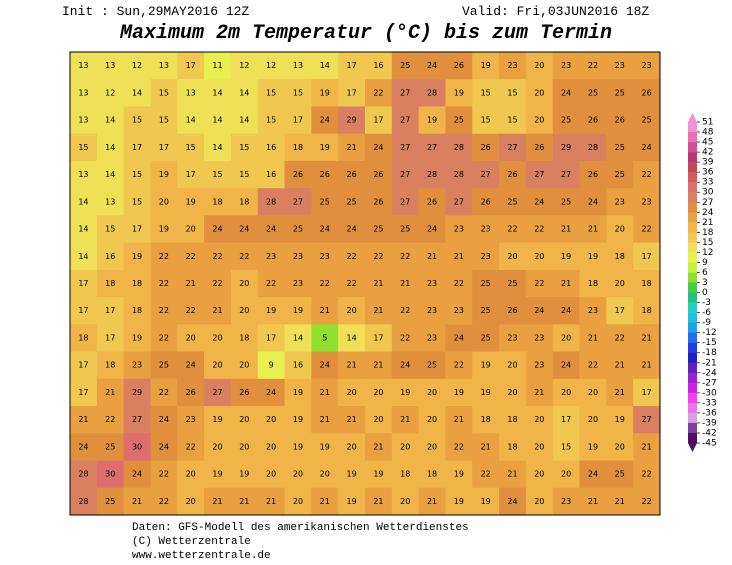 The height and width of the screenshot is (565, 732). Describe the element at coordinates (708, 193) in the screenshot. I see `colorbar-label: 30` at that location.